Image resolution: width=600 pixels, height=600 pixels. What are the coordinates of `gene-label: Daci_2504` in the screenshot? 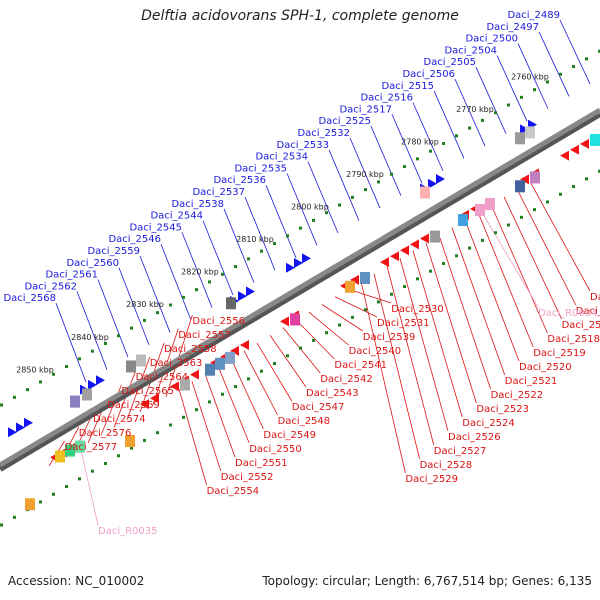 It's located at (470, 50).